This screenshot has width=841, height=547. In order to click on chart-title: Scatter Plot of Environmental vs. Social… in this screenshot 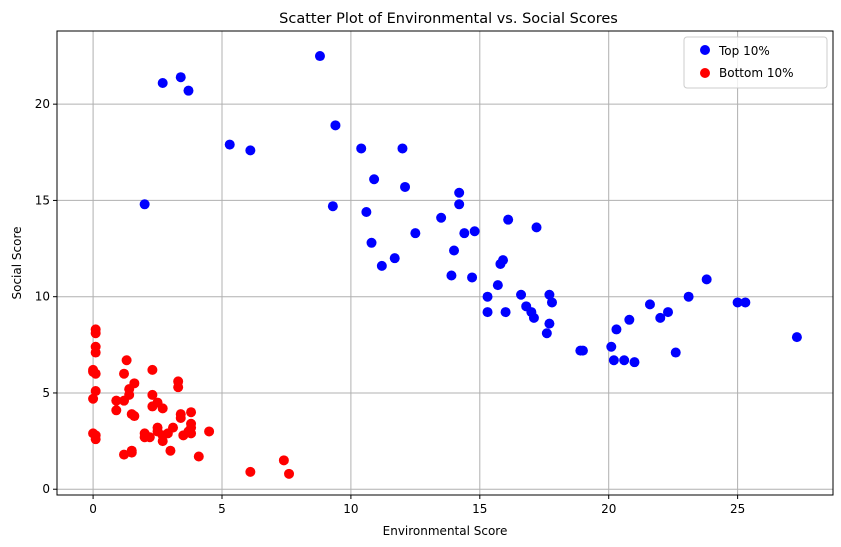, I will do `click(448, 19)`.